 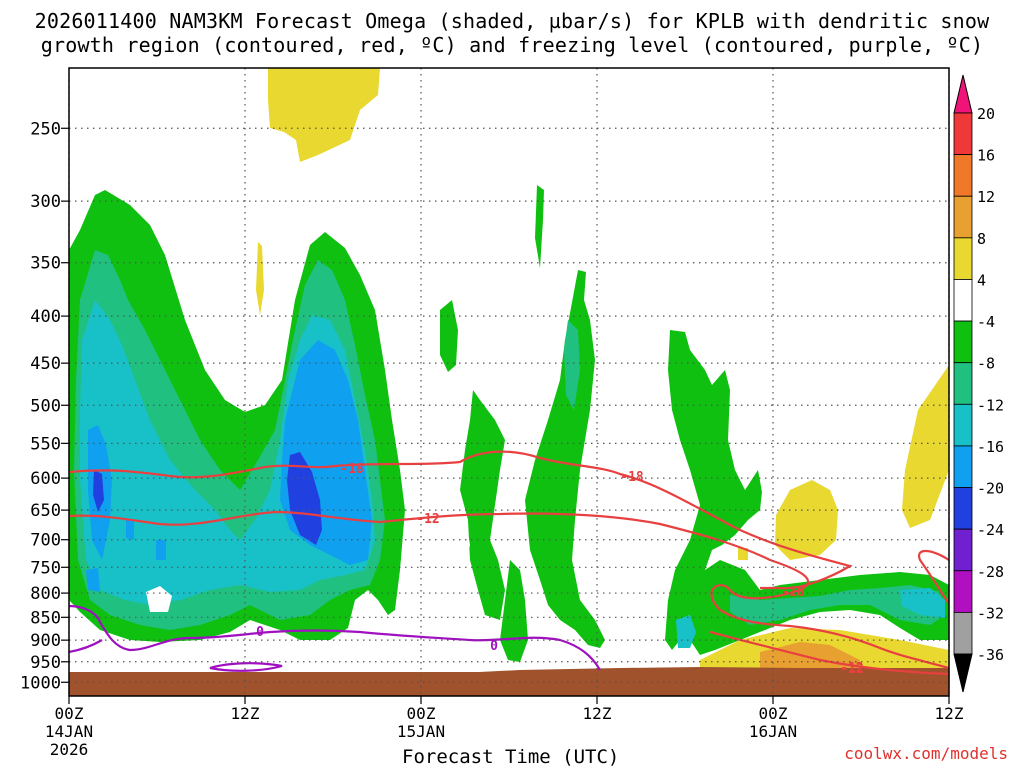 What do you see at coordinates (45, 594) in the screenshot?
I see `y-tick-label: 800` at bounding box center [45, 594].